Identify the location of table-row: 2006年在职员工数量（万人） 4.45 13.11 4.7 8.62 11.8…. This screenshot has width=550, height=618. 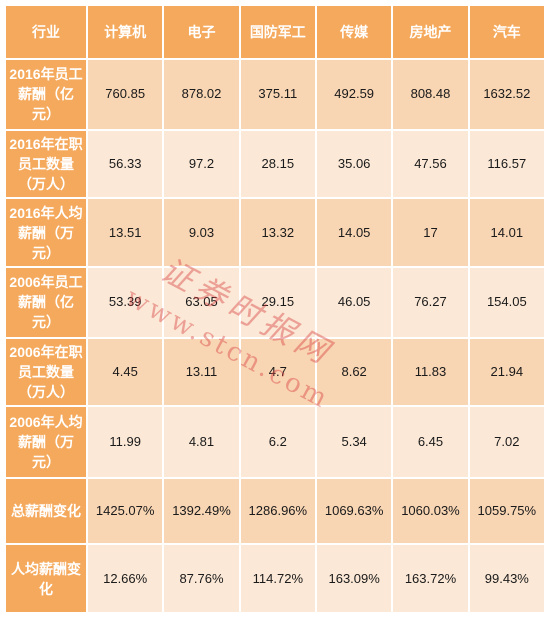
(275, 372).